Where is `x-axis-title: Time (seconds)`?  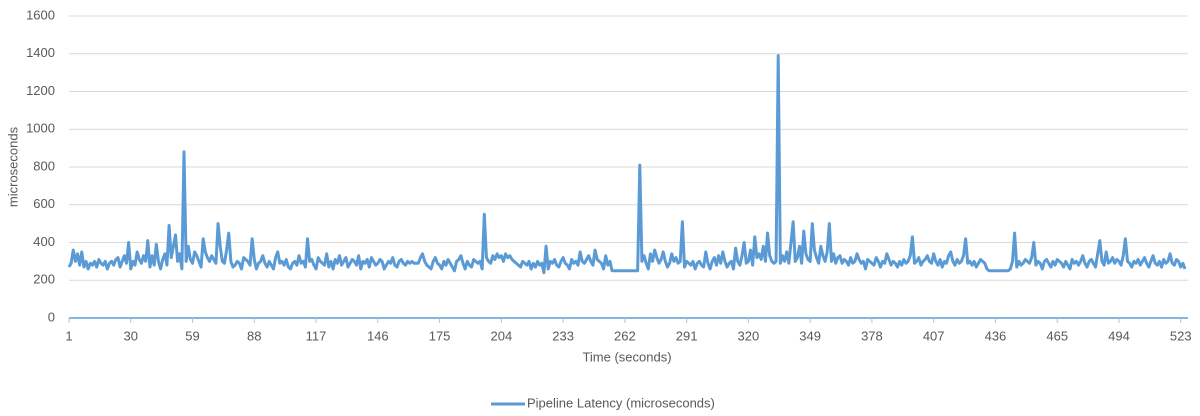 x-axis-title: Time (seconds) is located at coordinates (626, 356).